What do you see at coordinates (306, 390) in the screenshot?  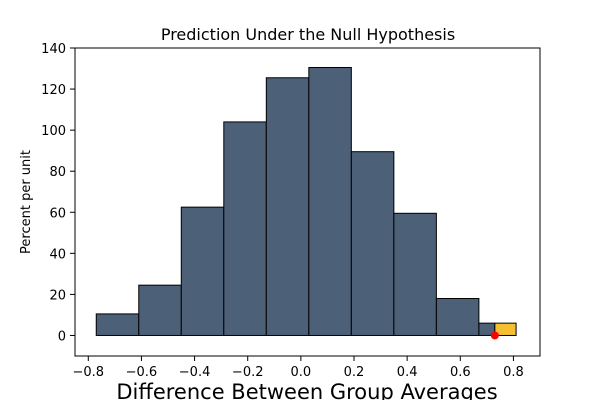 I see `x-axis-label: Difference Between Group Averages` at bounding box center [306, 390].